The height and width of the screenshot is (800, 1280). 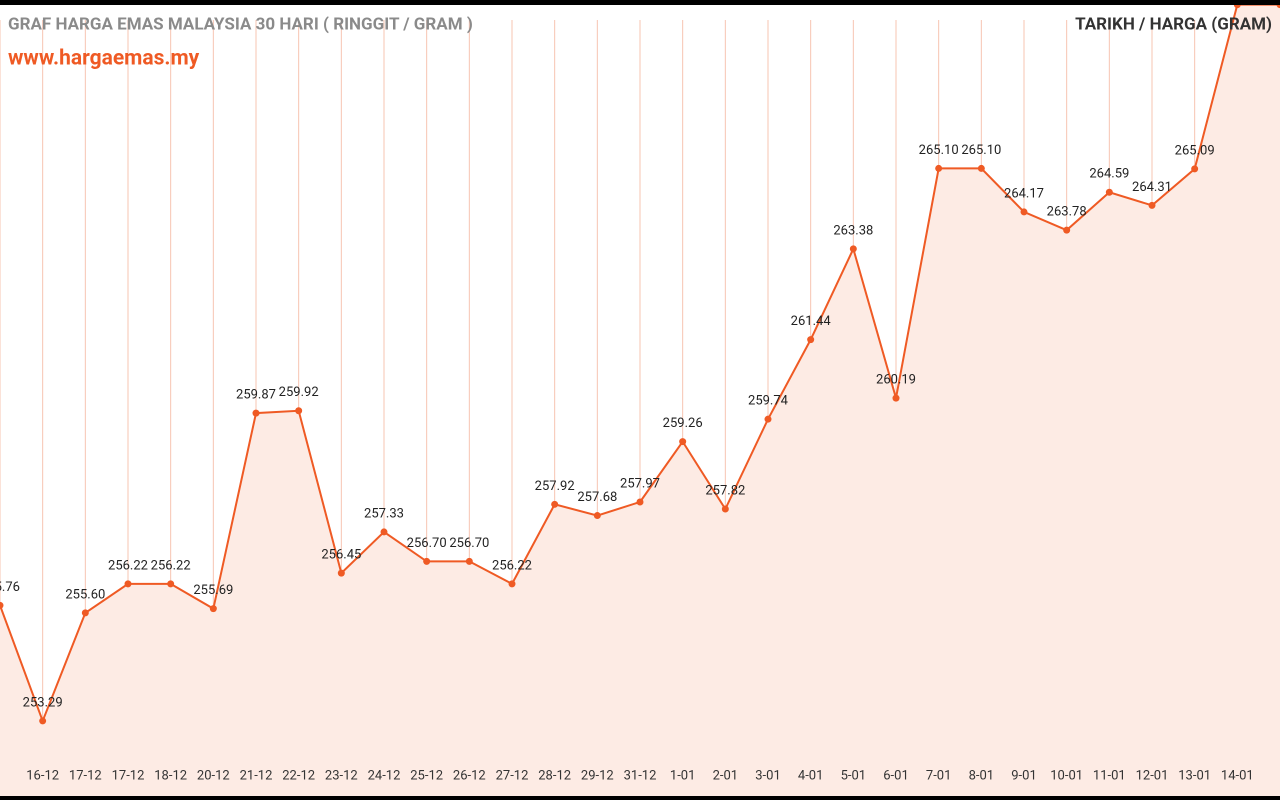 I want to click on x-tick-label: 12-01, so click(x=1152, y=775).